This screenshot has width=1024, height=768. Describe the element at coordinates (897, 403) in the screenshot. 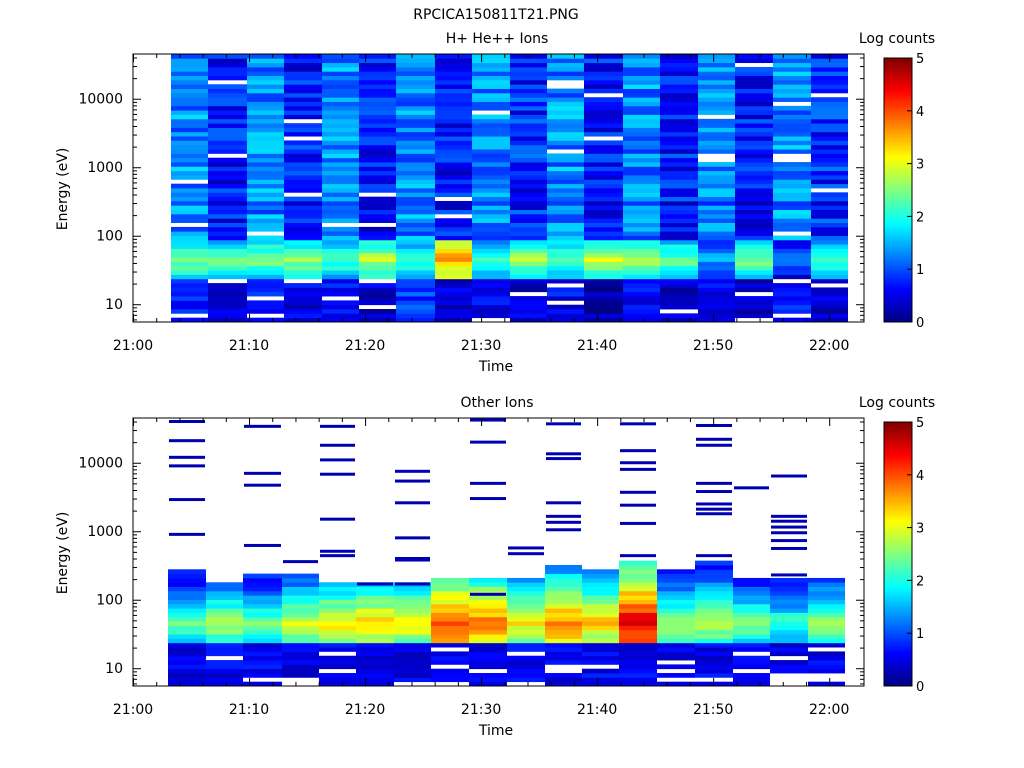

I see `colorbar-title: Log counts` at that location.